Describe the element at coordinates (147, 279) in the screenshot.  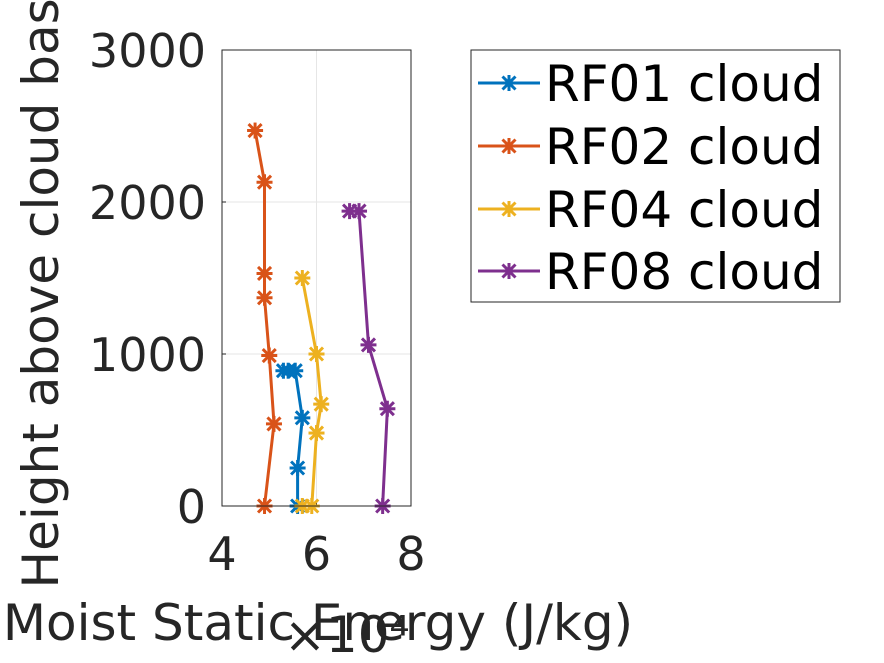
I see `y-tick-labels: 0 1000 2000 3000` at that location.